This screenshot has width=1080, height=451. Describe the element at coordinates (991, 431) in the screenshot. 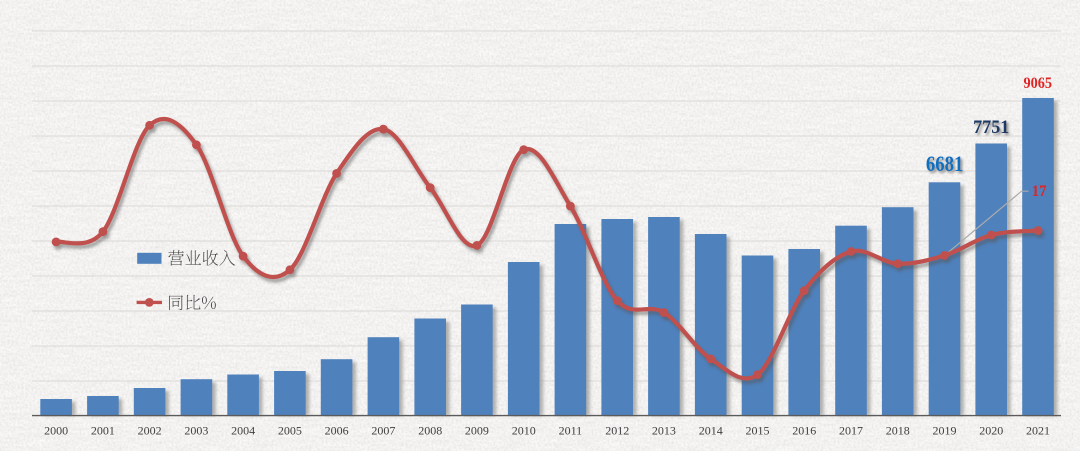

I see `svg-text: 2020` at that location.